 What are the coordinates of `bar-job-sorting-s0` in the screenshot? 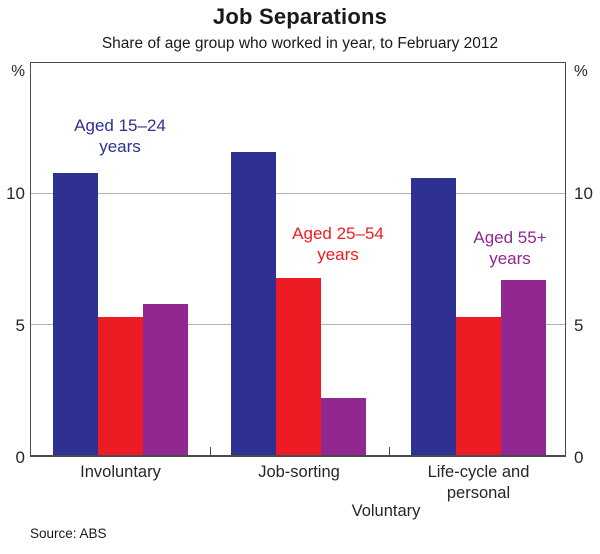 It's located at (253, 303).